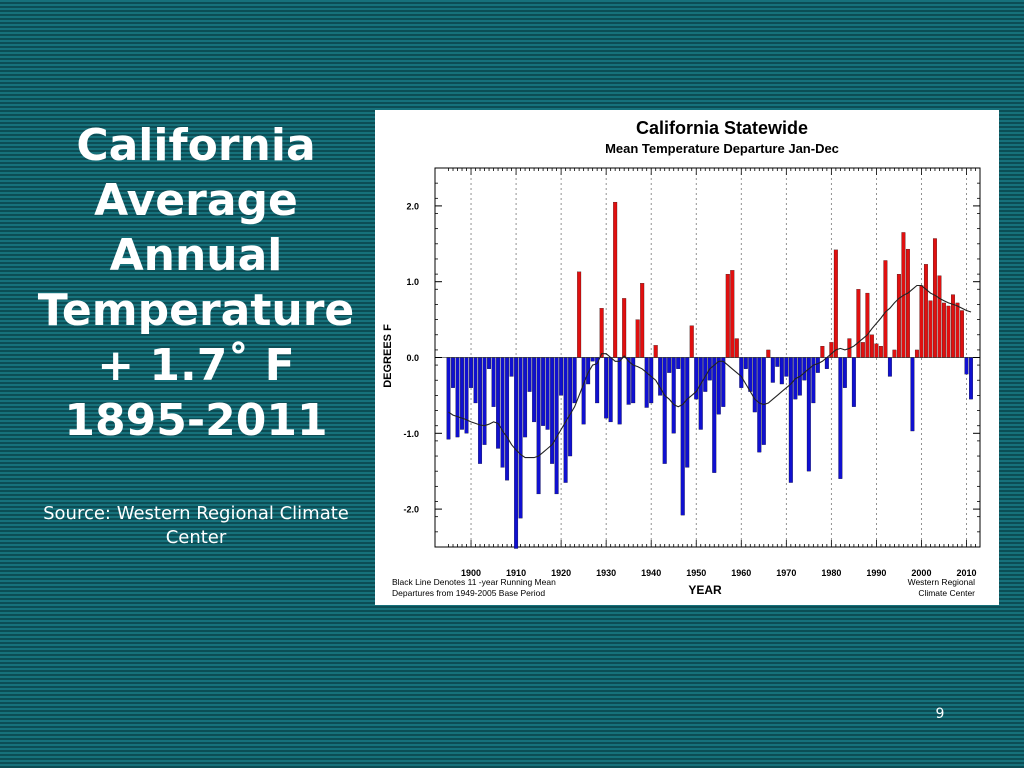 This screenshot has width=1024, height=768. I want to click on source-note: Source: Western Regional Climate Center, so click(196, 525).